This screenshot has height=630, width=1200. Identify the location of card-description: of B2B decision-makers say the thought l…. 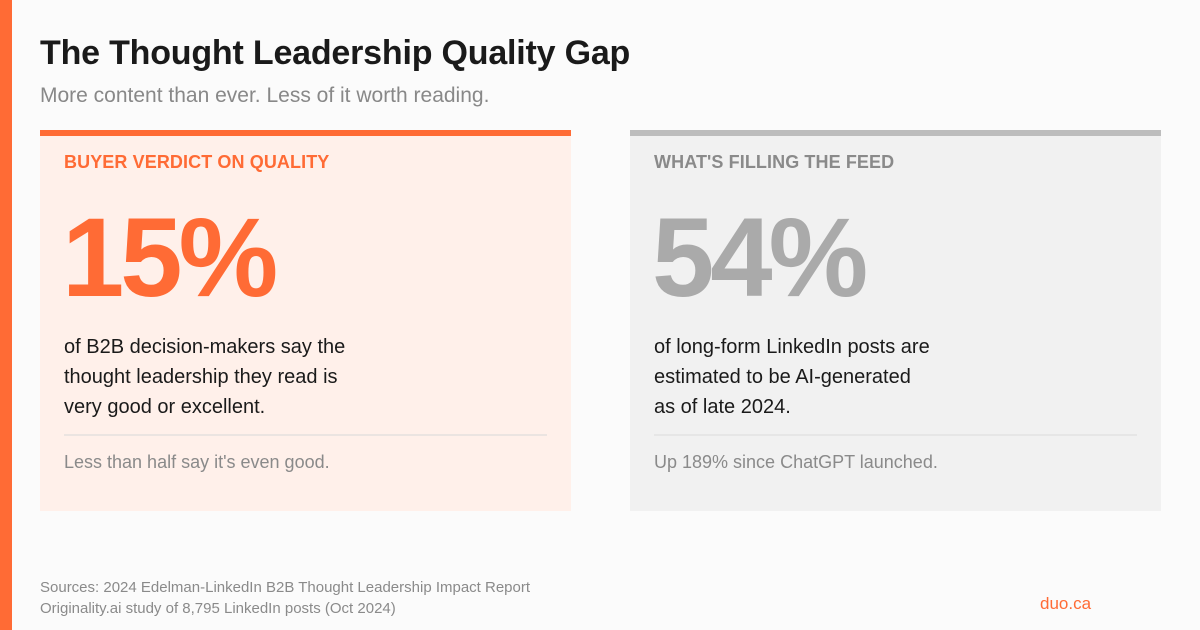
(204, 377).